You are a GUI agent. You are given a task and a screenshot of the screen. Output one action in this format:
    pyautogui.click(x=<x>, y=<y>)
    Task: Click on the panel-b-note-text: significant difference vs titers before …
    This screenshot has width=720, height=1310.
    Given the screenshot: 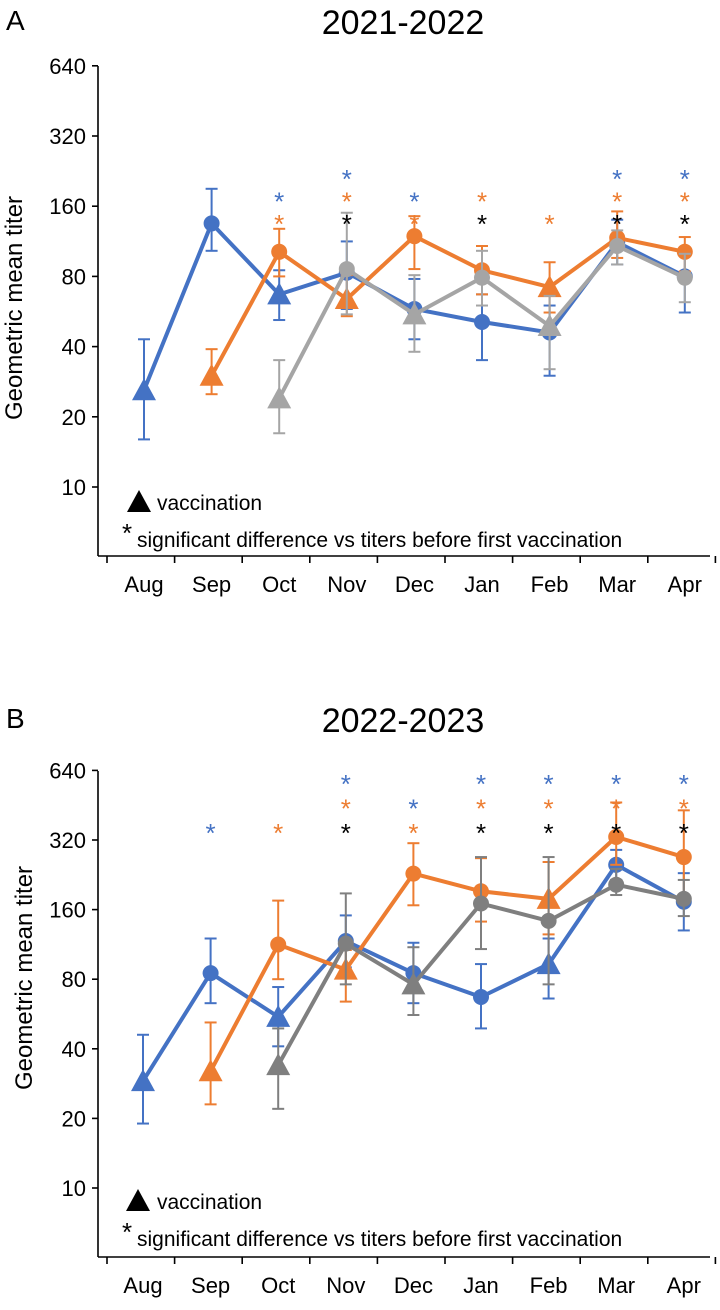 What is the action you would take?
    pyautogui.click(x=379, y=1239)
    